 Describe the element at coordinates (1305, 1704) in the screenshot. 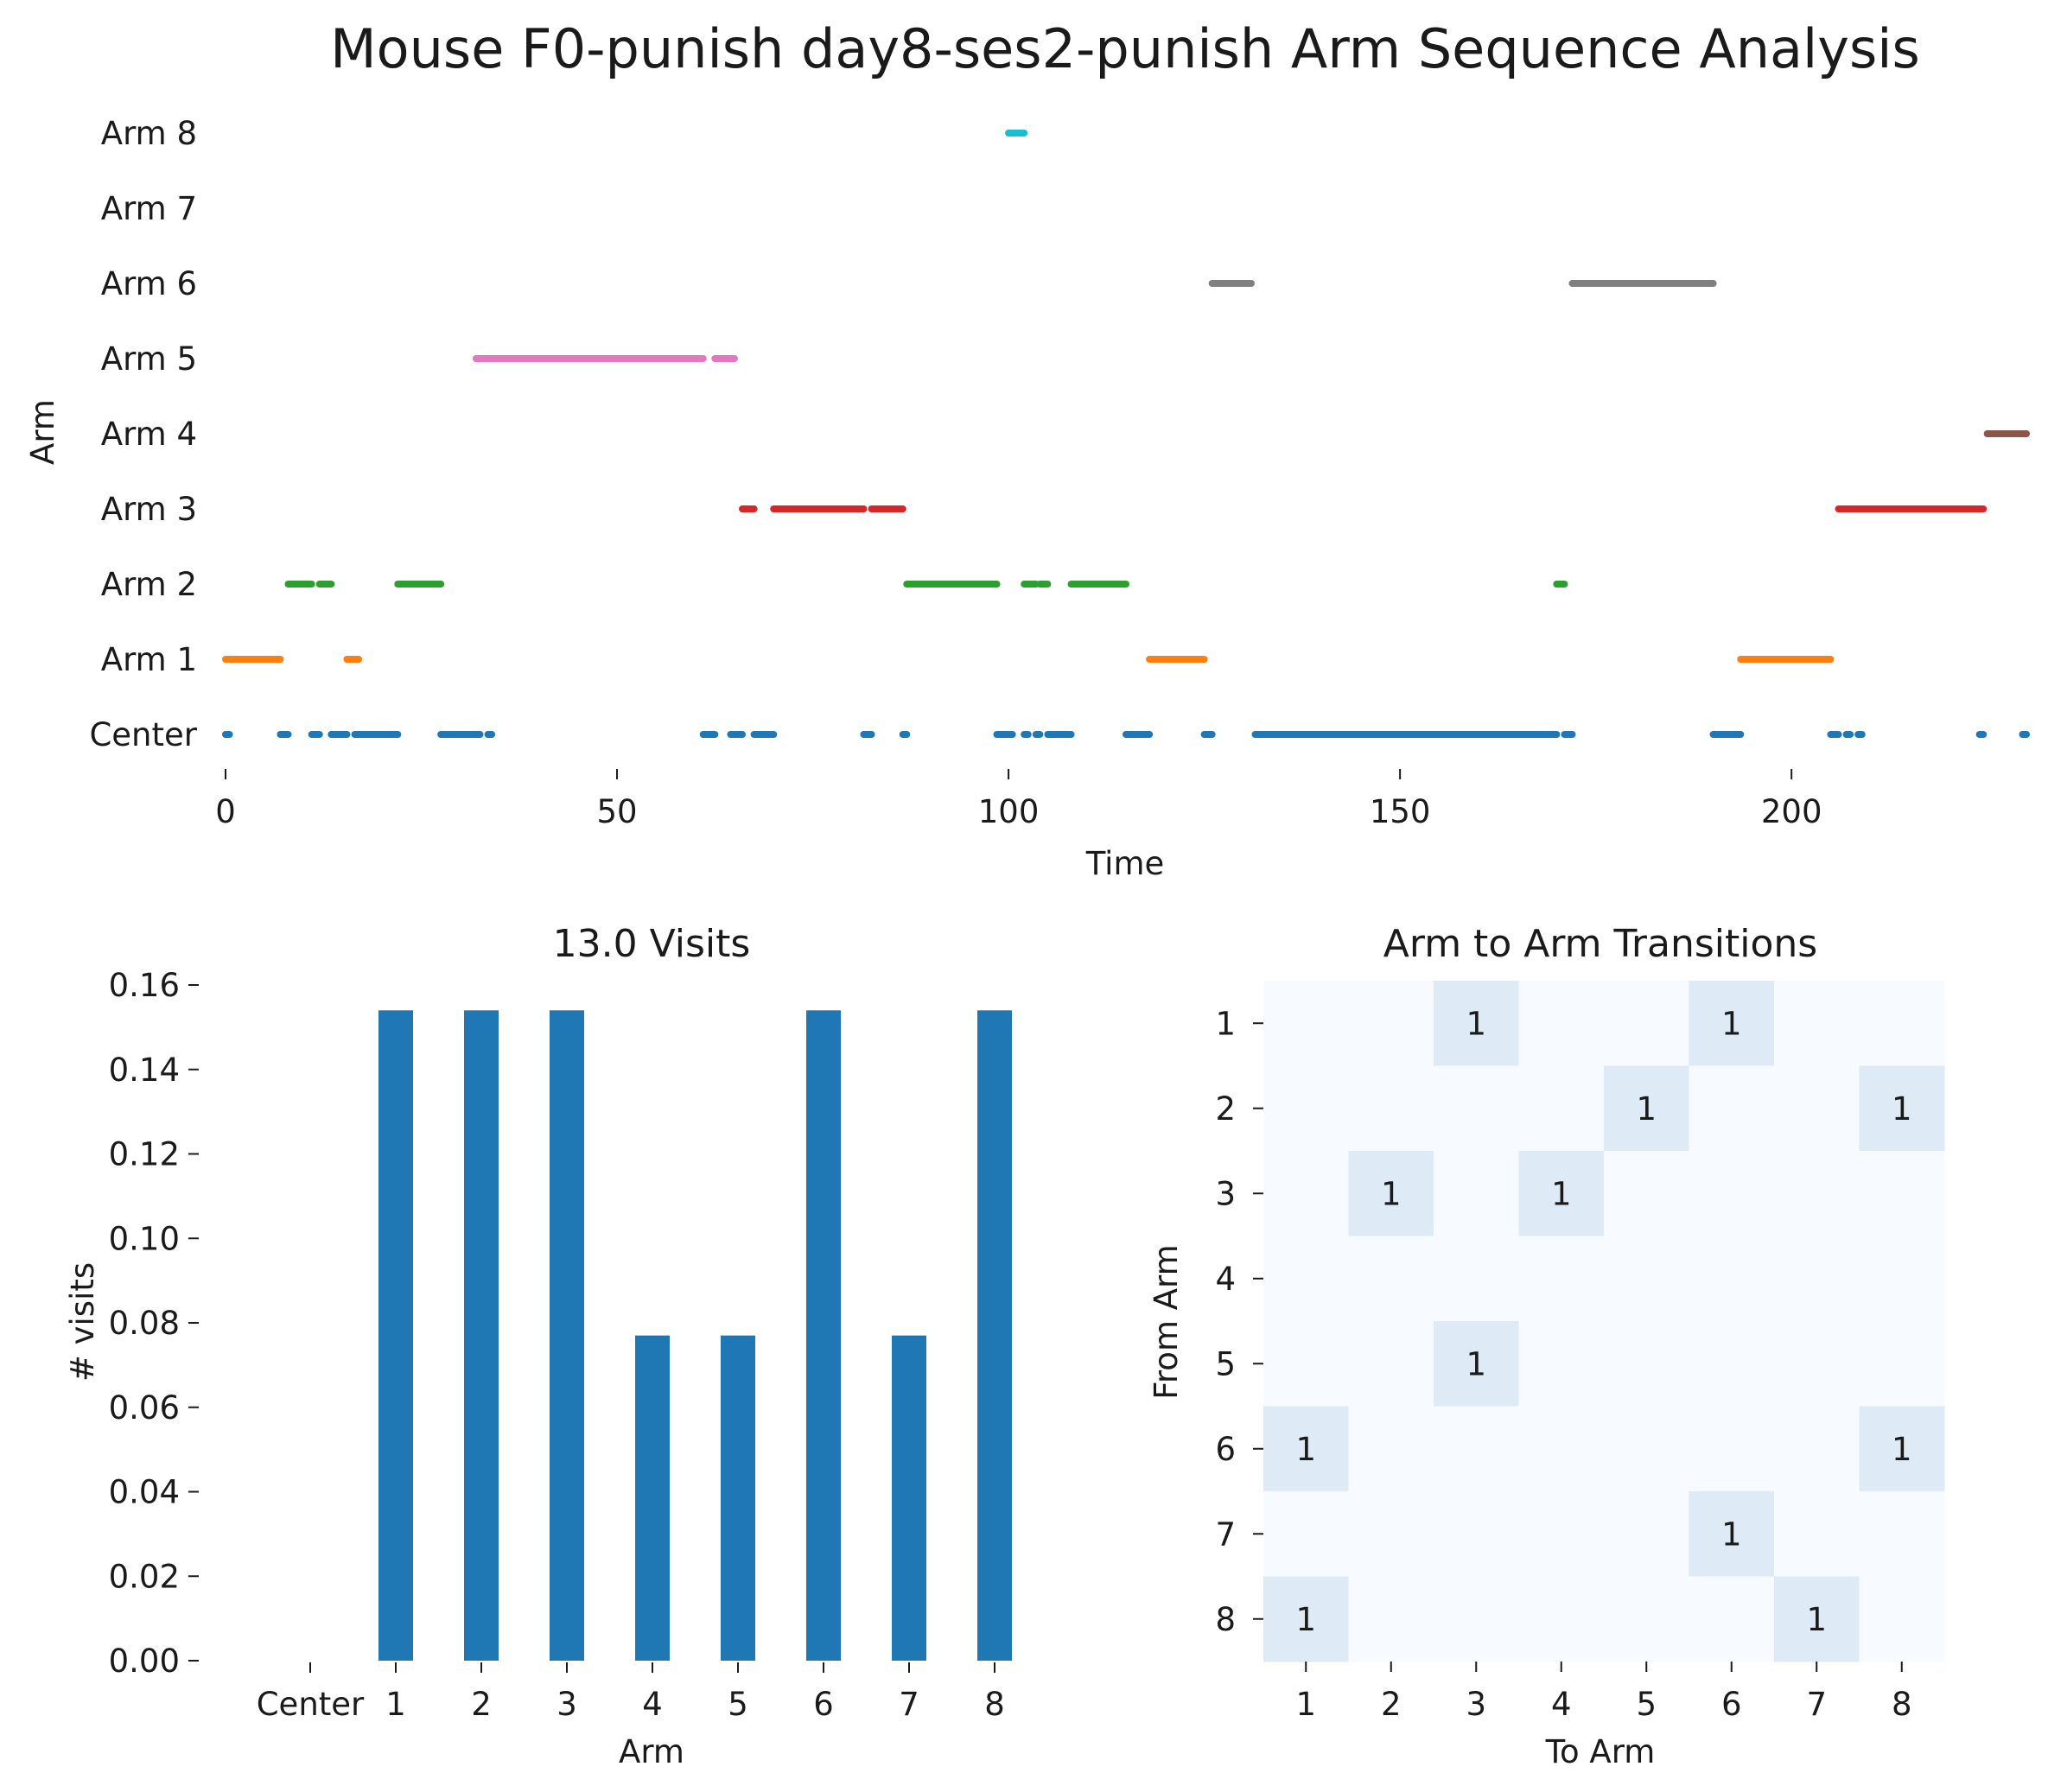

I see `heatmap-x-tick-label: 1` at that location.